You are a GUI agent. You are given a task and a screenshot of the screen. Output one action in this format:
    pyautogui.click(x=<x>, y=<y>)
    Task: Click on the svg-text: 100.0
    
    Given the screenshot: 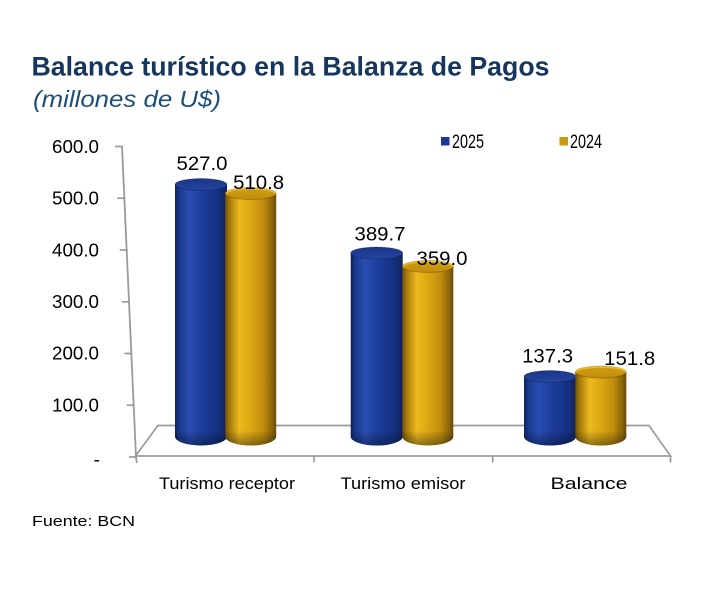 What is the action you would take?
    pyautogui.click(x=75, y=404)
    